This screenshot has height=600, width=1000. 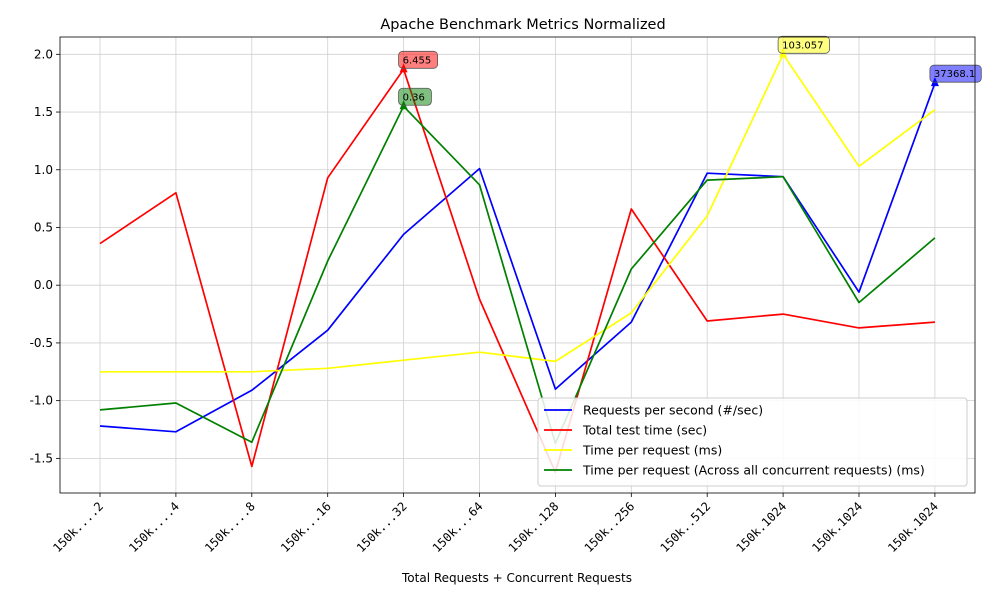 What do you see at coordinates (45, 256) in the screenshot?
I see `y-axis: 2.0 1.5 1.0 0.5 0.0 -0.5 -1.0 -1.5` at bounding box center [45, 256].